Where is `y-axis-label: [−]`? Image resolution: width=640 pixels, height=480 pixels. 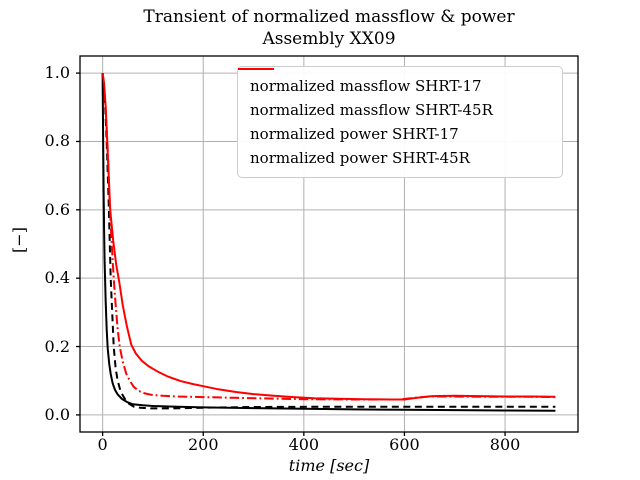
y-axis-label: [−] is located at coordinates (19, 240).